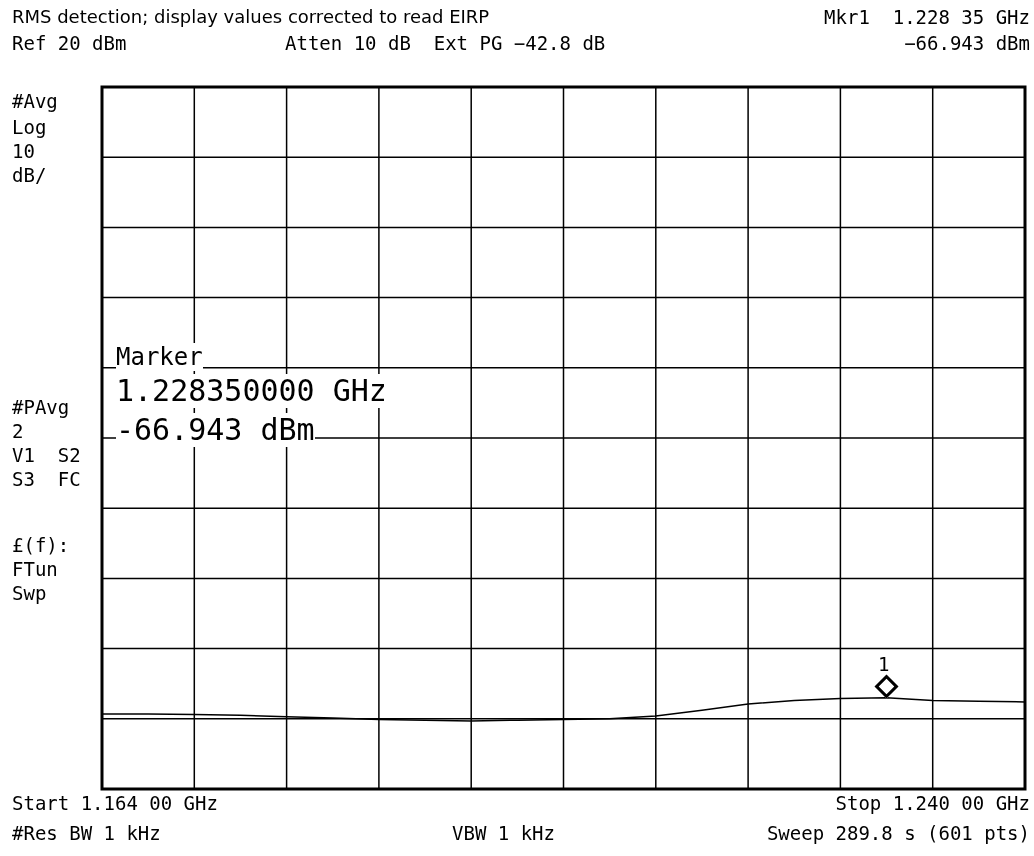  What do you see at coordinates (41, 407) in the screenshot?
I see `text: #PAvg` at bounding box center [41, 407].